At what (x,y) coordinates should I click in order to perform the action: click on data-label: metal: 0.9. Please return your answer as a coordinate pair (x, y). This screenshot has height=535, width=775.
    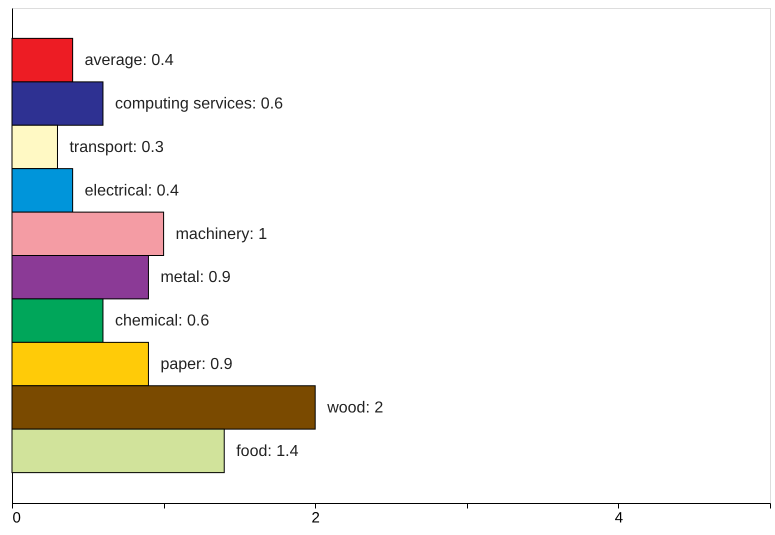
    Looking at the image, I should click on (195, 277).